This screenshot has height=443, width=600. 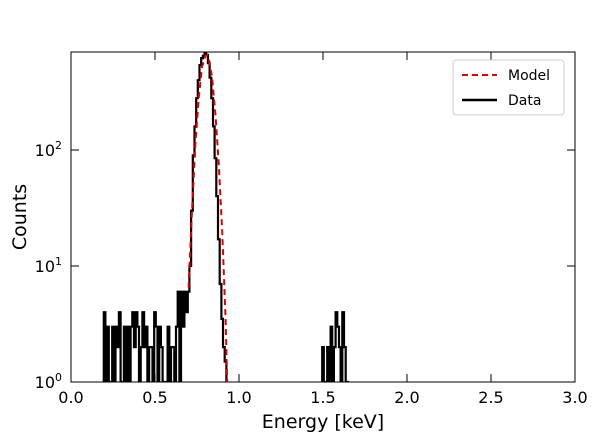 I want to click on y-tick-label: 10², so click(x=48, y=149).